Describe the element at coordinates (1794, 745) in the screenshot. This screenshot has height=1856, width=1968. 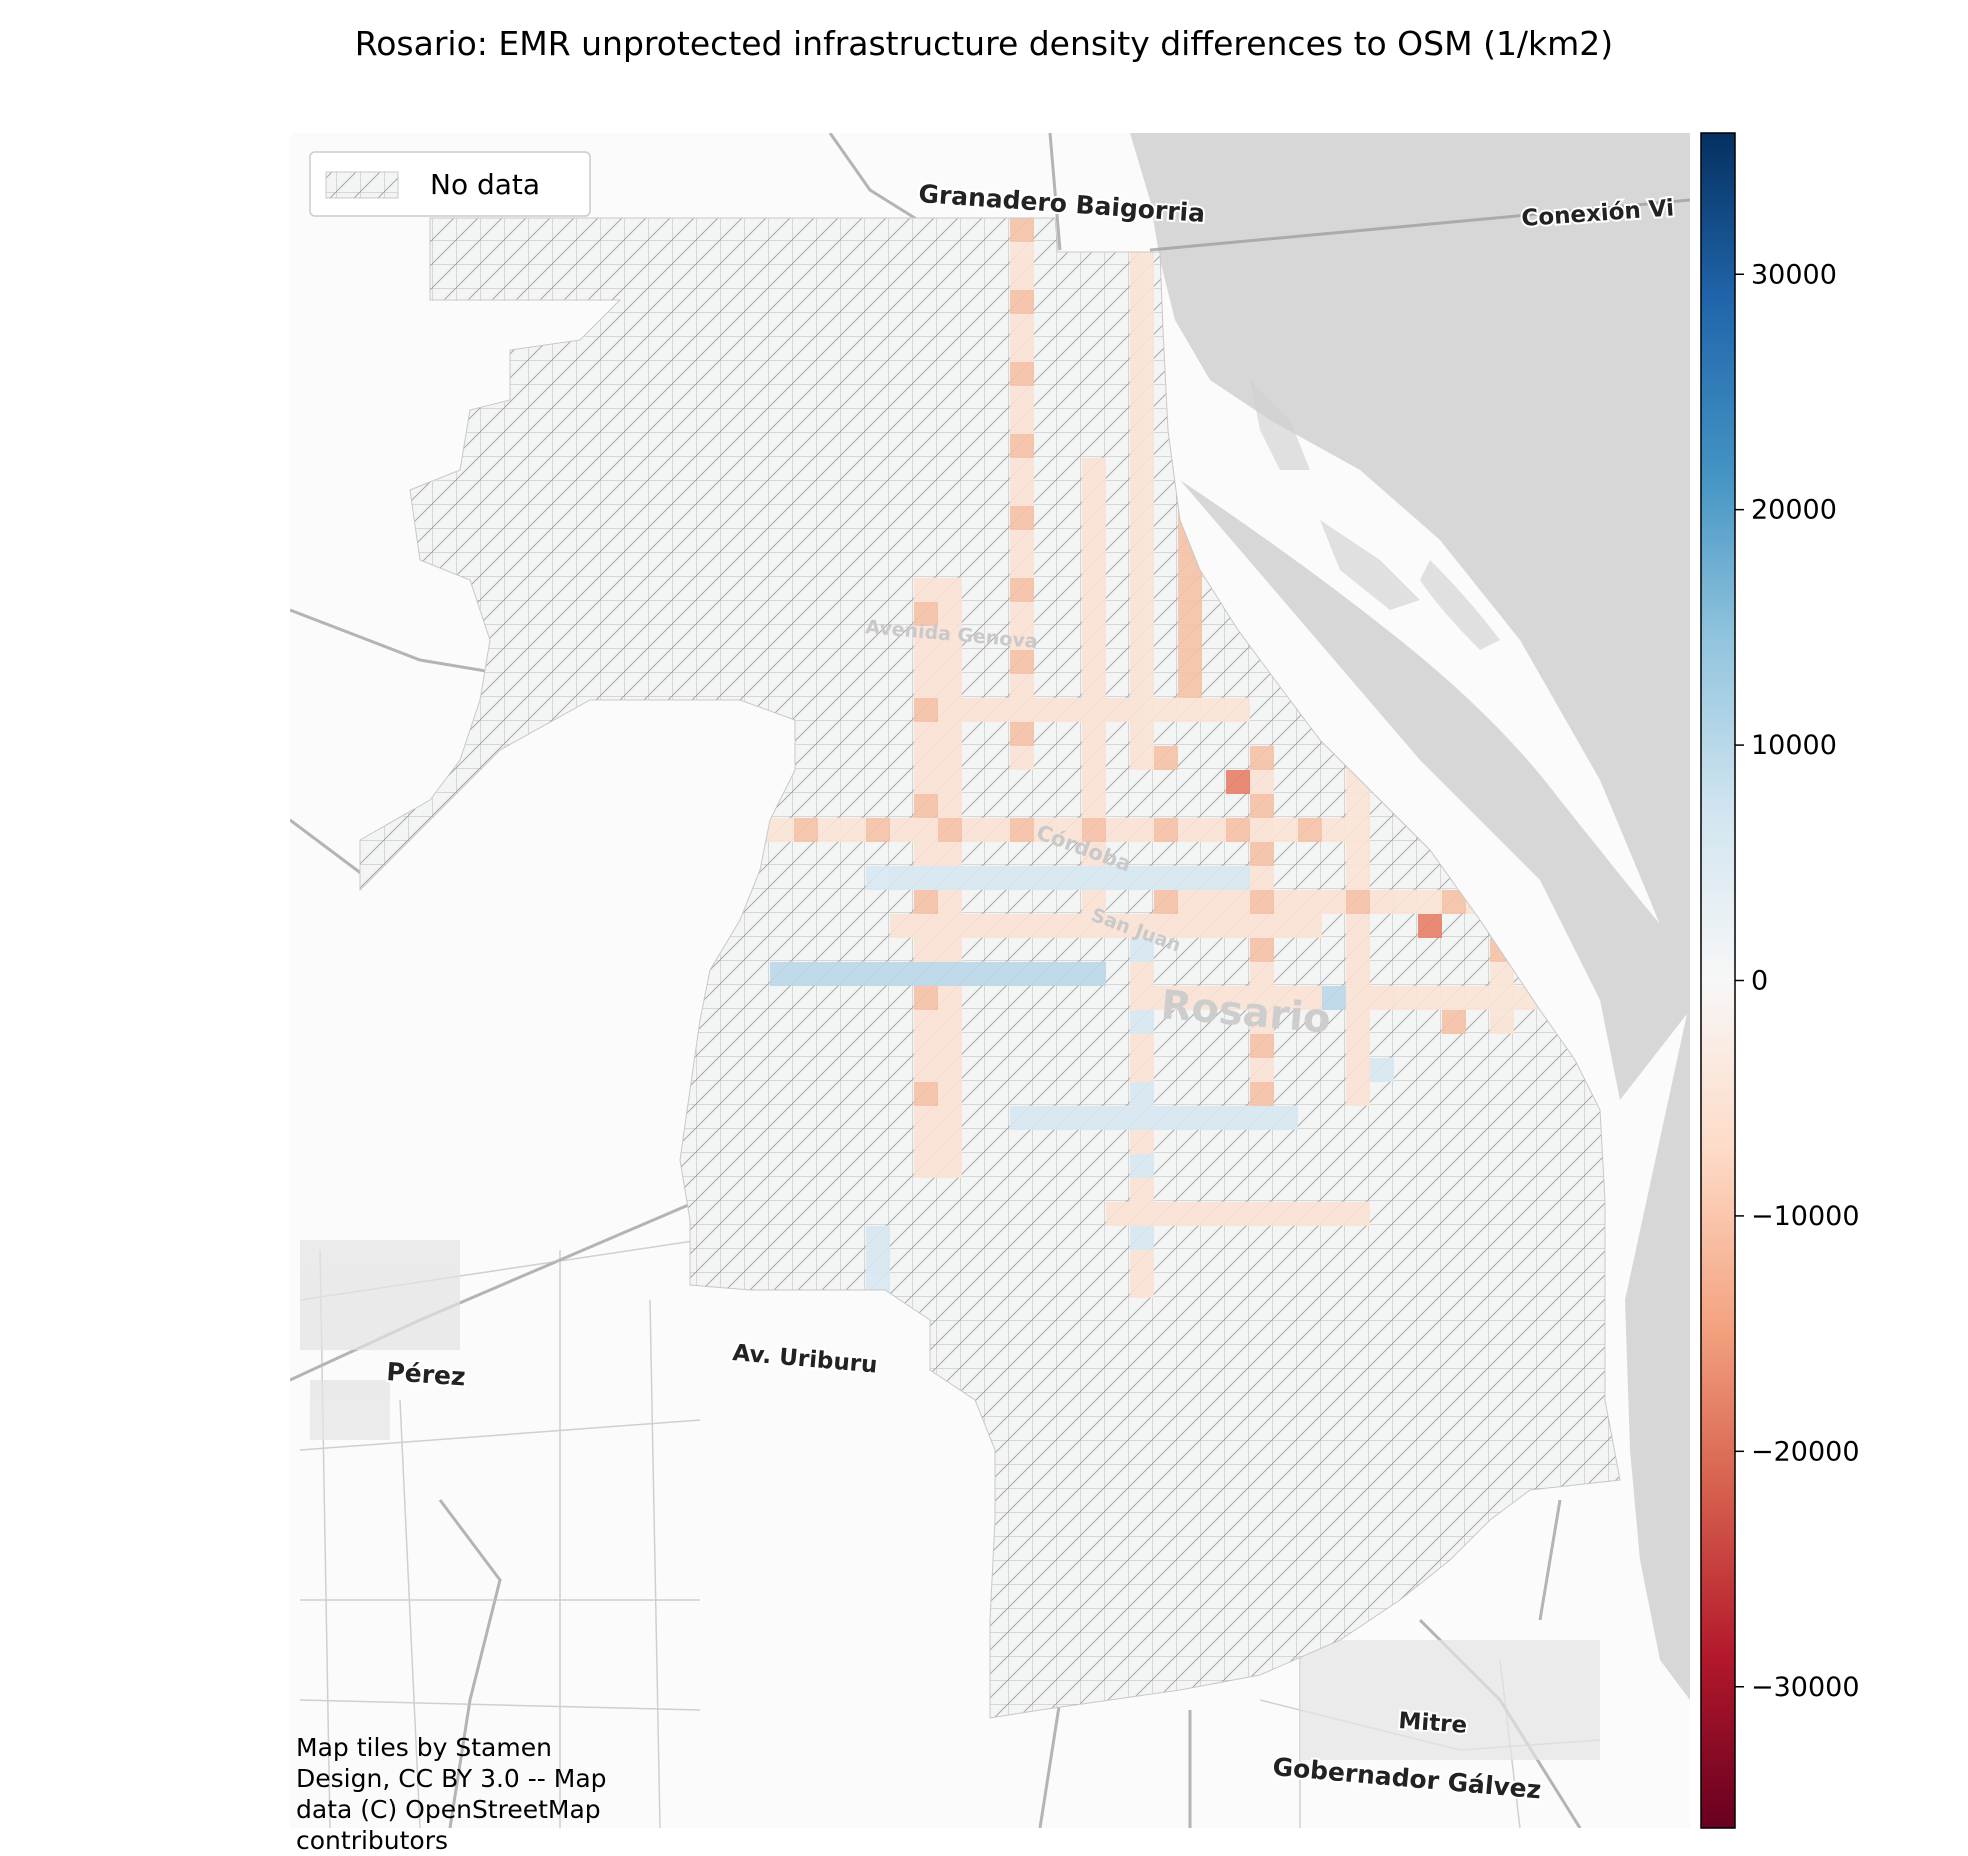
I see `colorbar-tick-label: 10000` at that location.